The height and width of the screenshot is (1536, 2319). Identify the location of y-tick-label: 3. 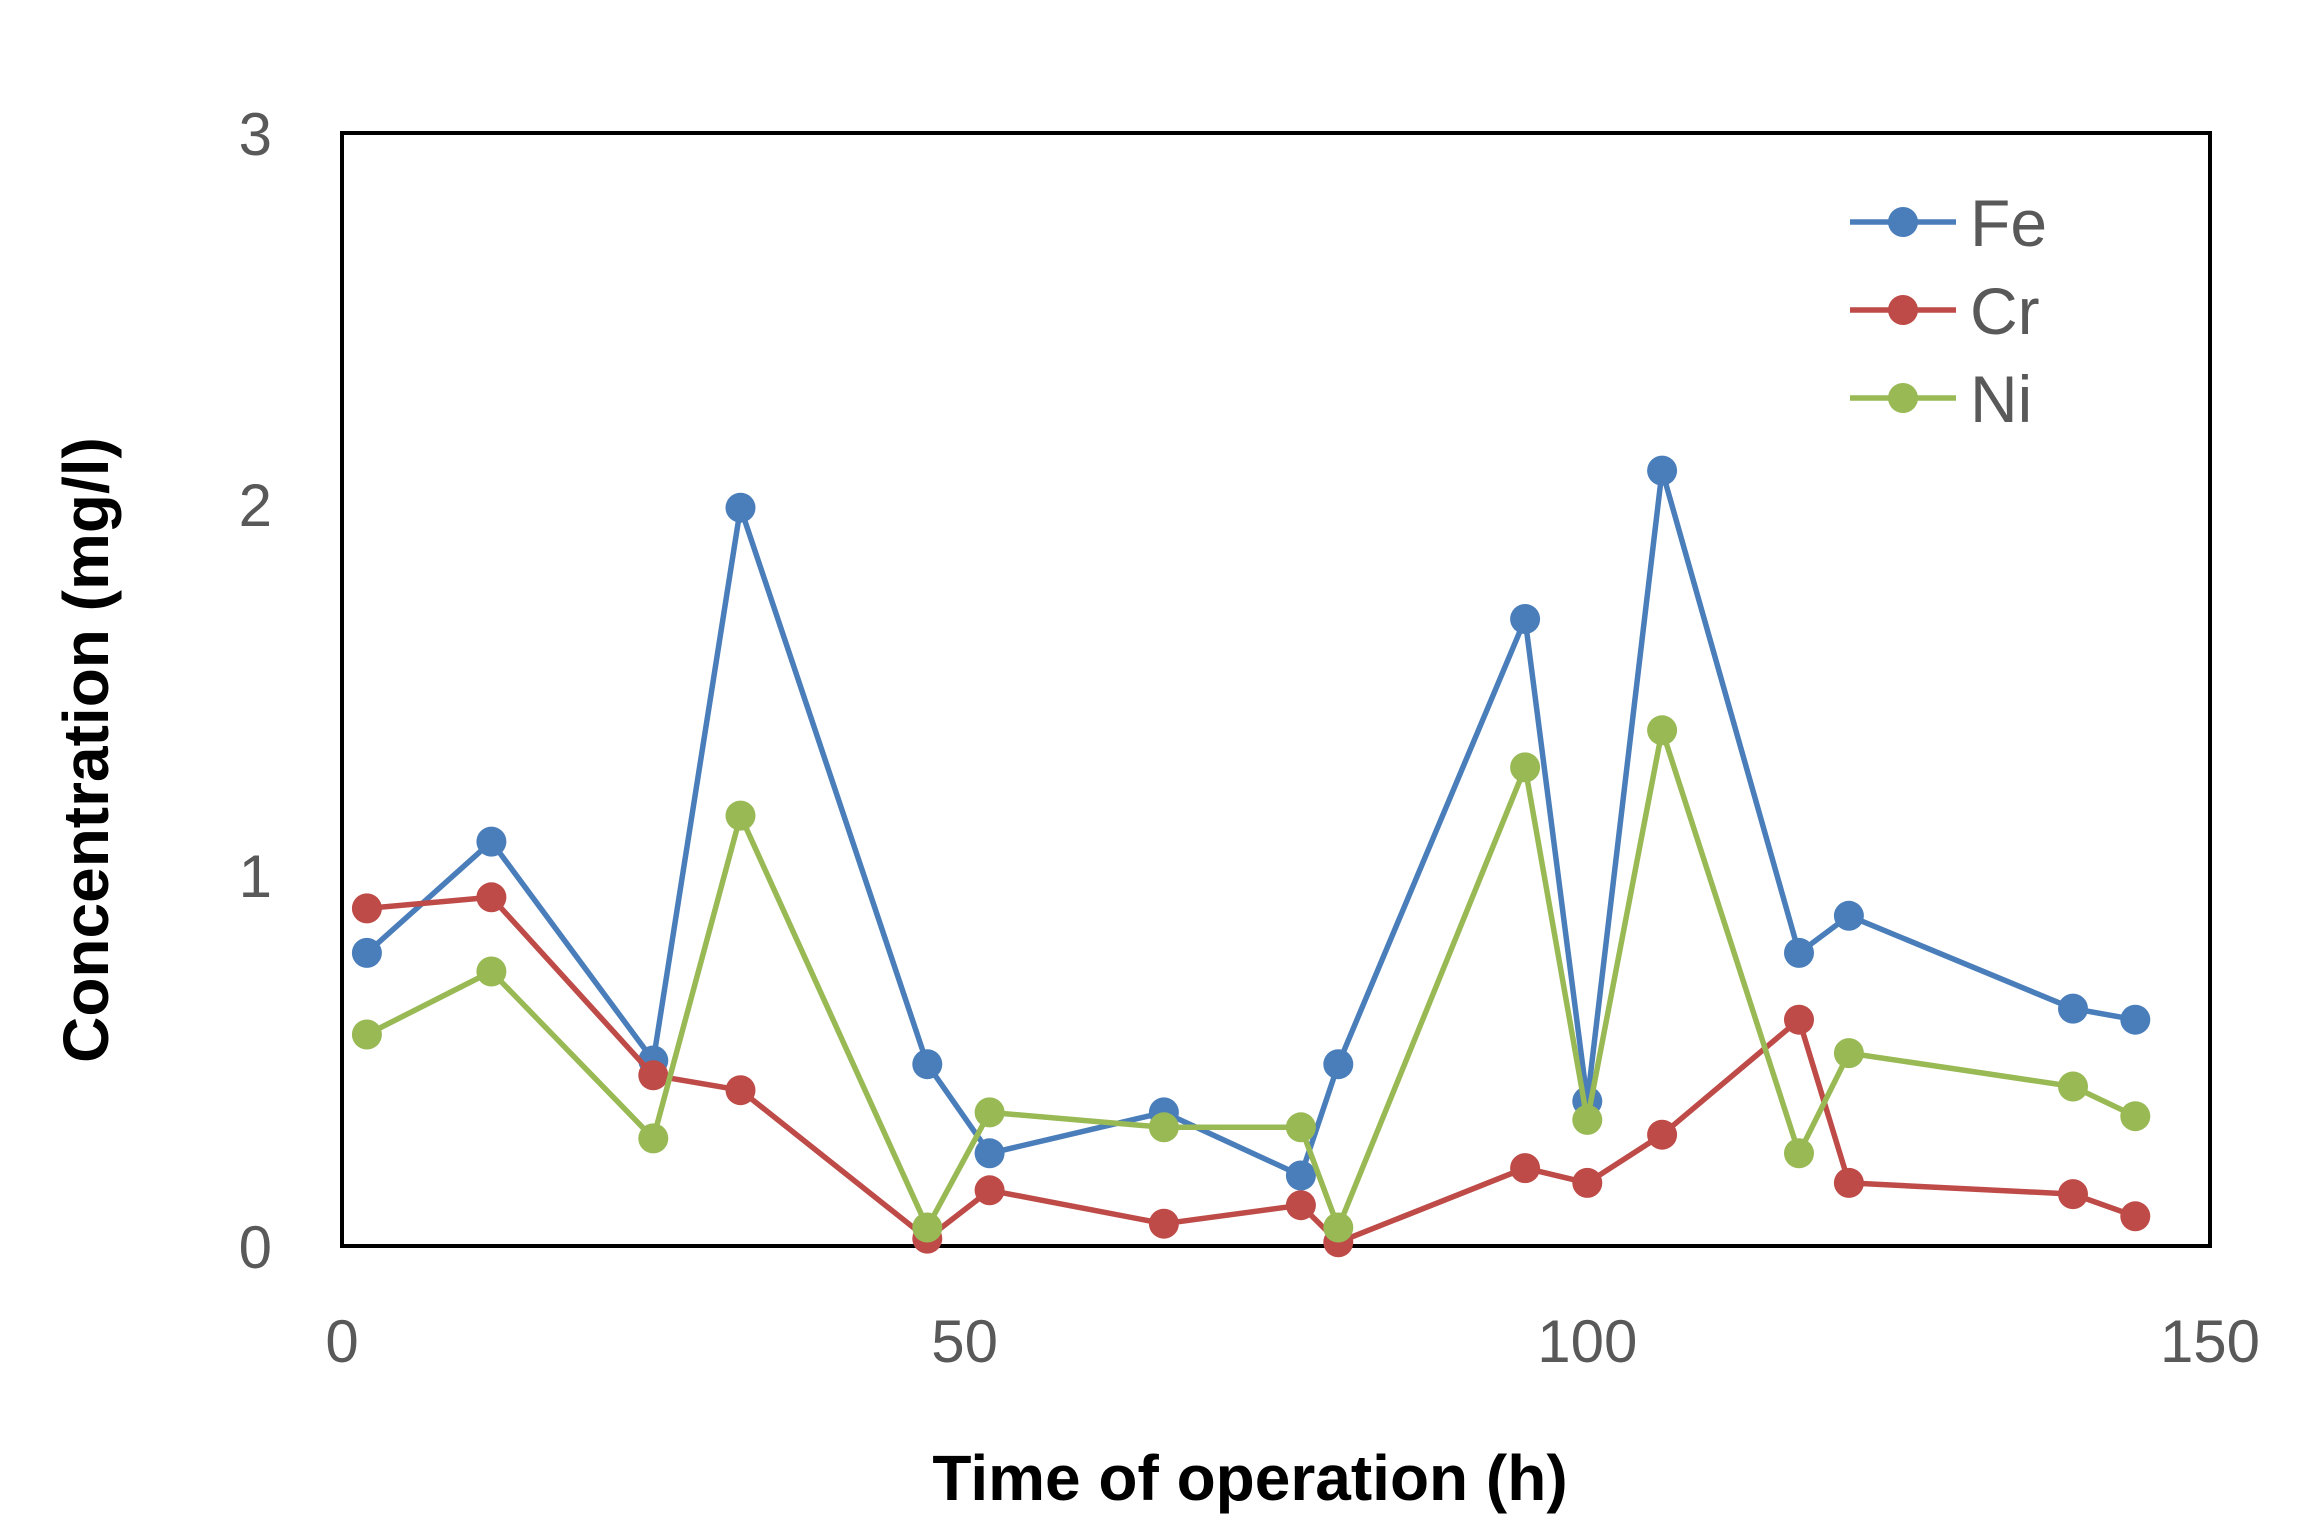
(255, 134).